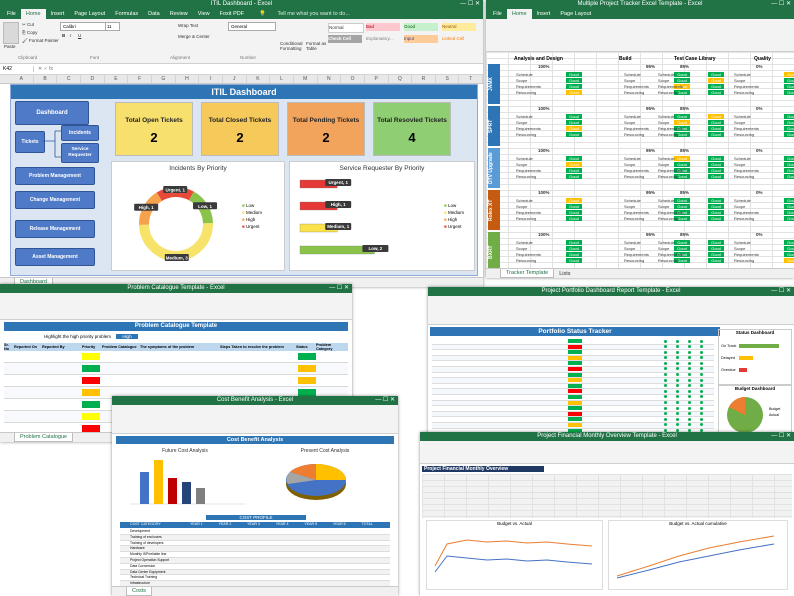  I want to click on table-row: Hardware, so click(255, 549).